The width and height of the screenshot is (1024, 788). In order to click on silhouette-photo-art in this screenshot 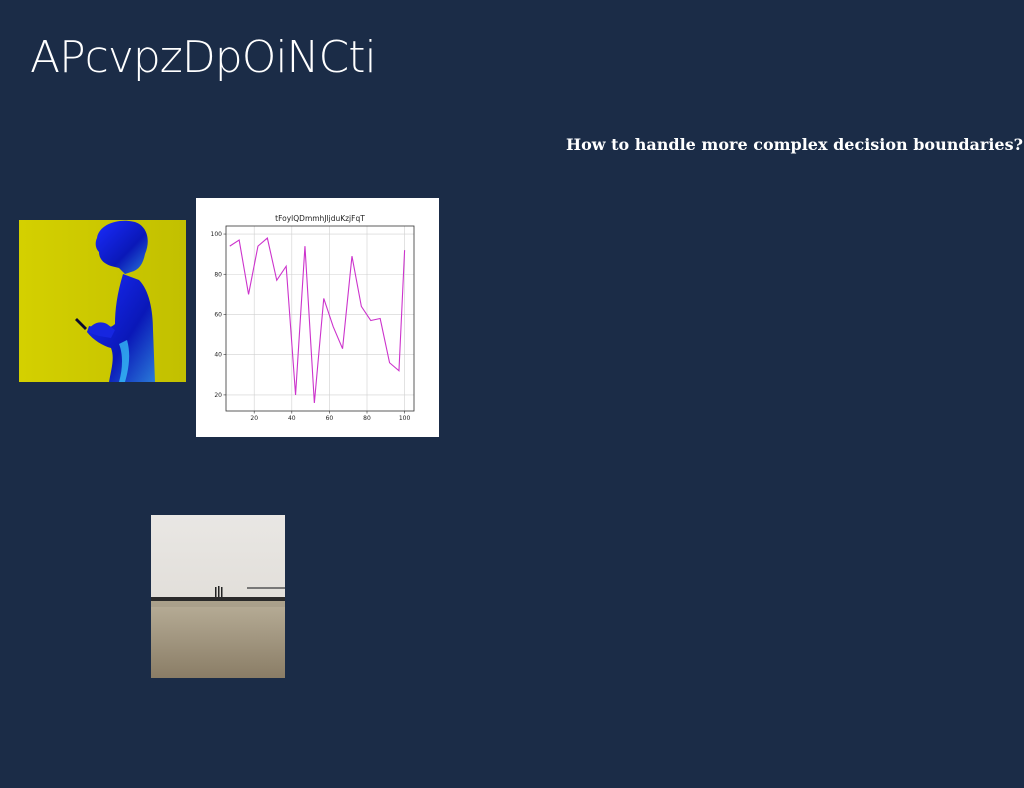, I will do `click(102, 301)`.